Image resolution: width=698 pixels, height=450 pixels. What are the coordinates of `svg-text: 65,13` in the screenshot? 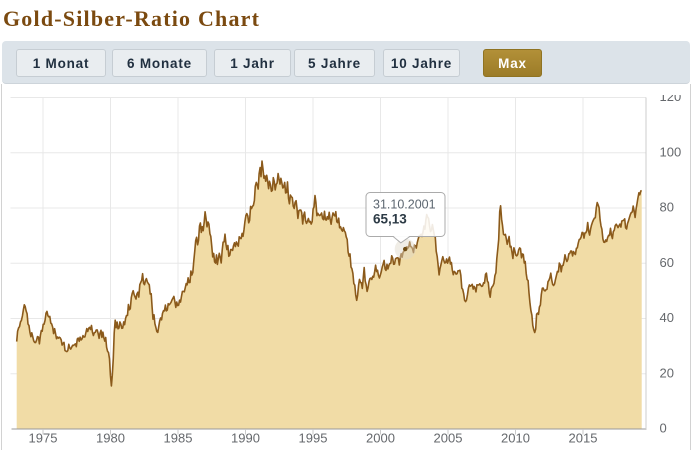 It's located at (390, 219).